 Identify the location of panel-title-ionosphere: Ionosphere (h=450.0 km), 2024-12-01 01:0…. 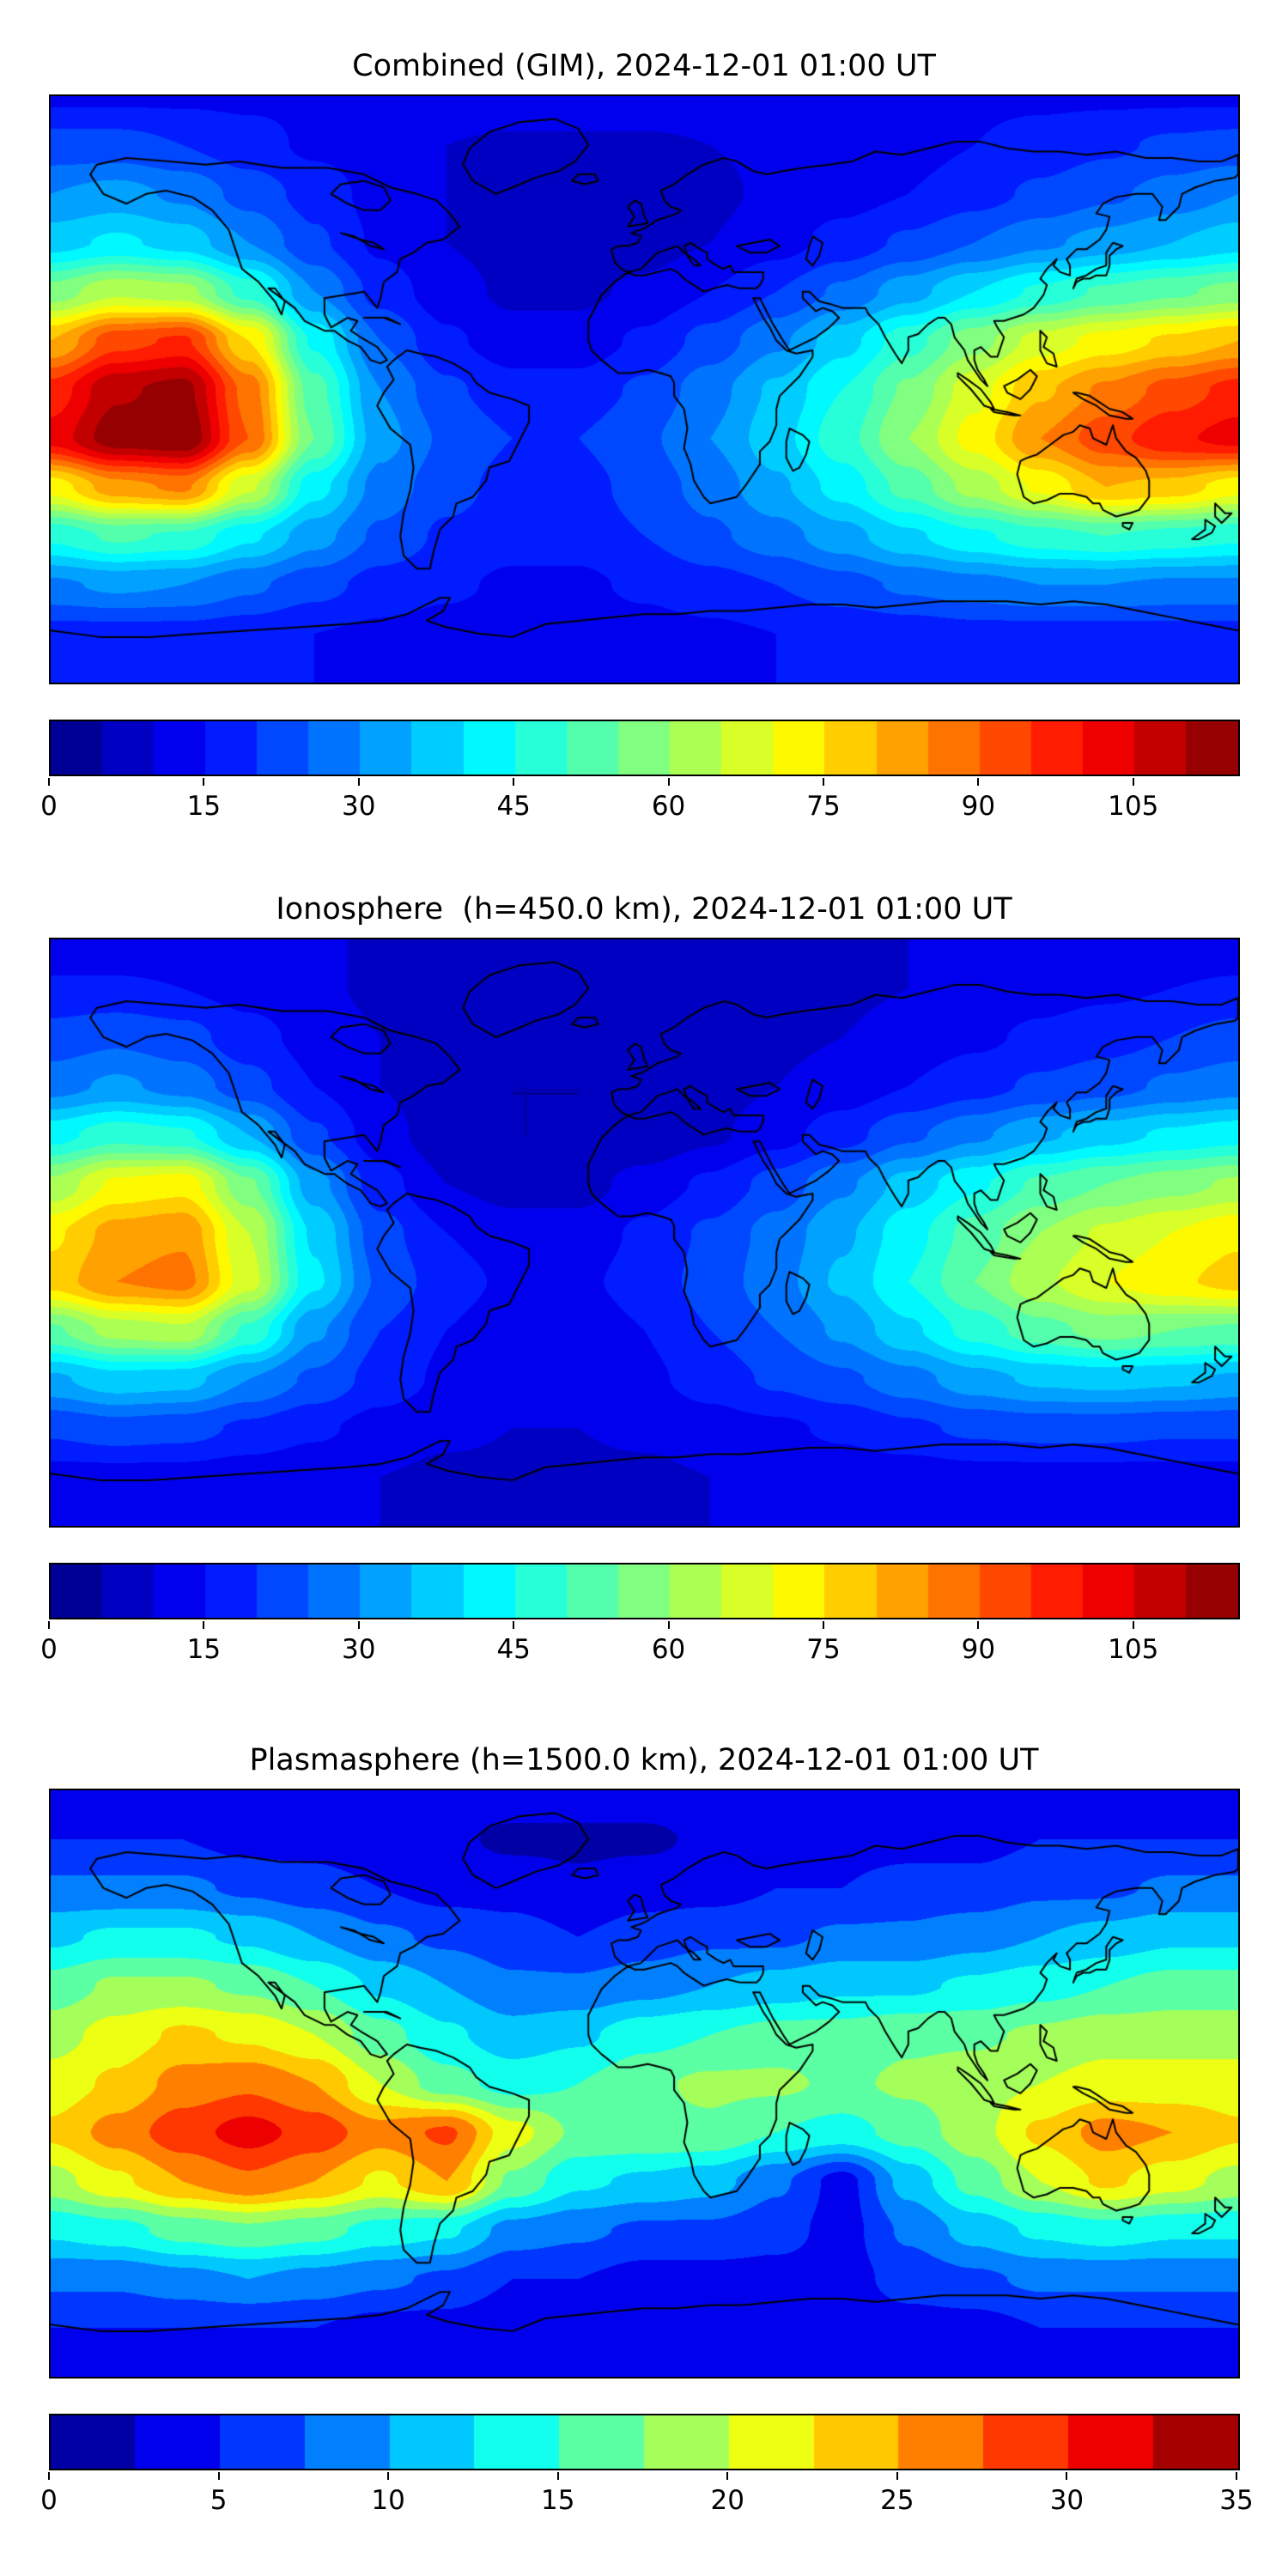
(644, 910).